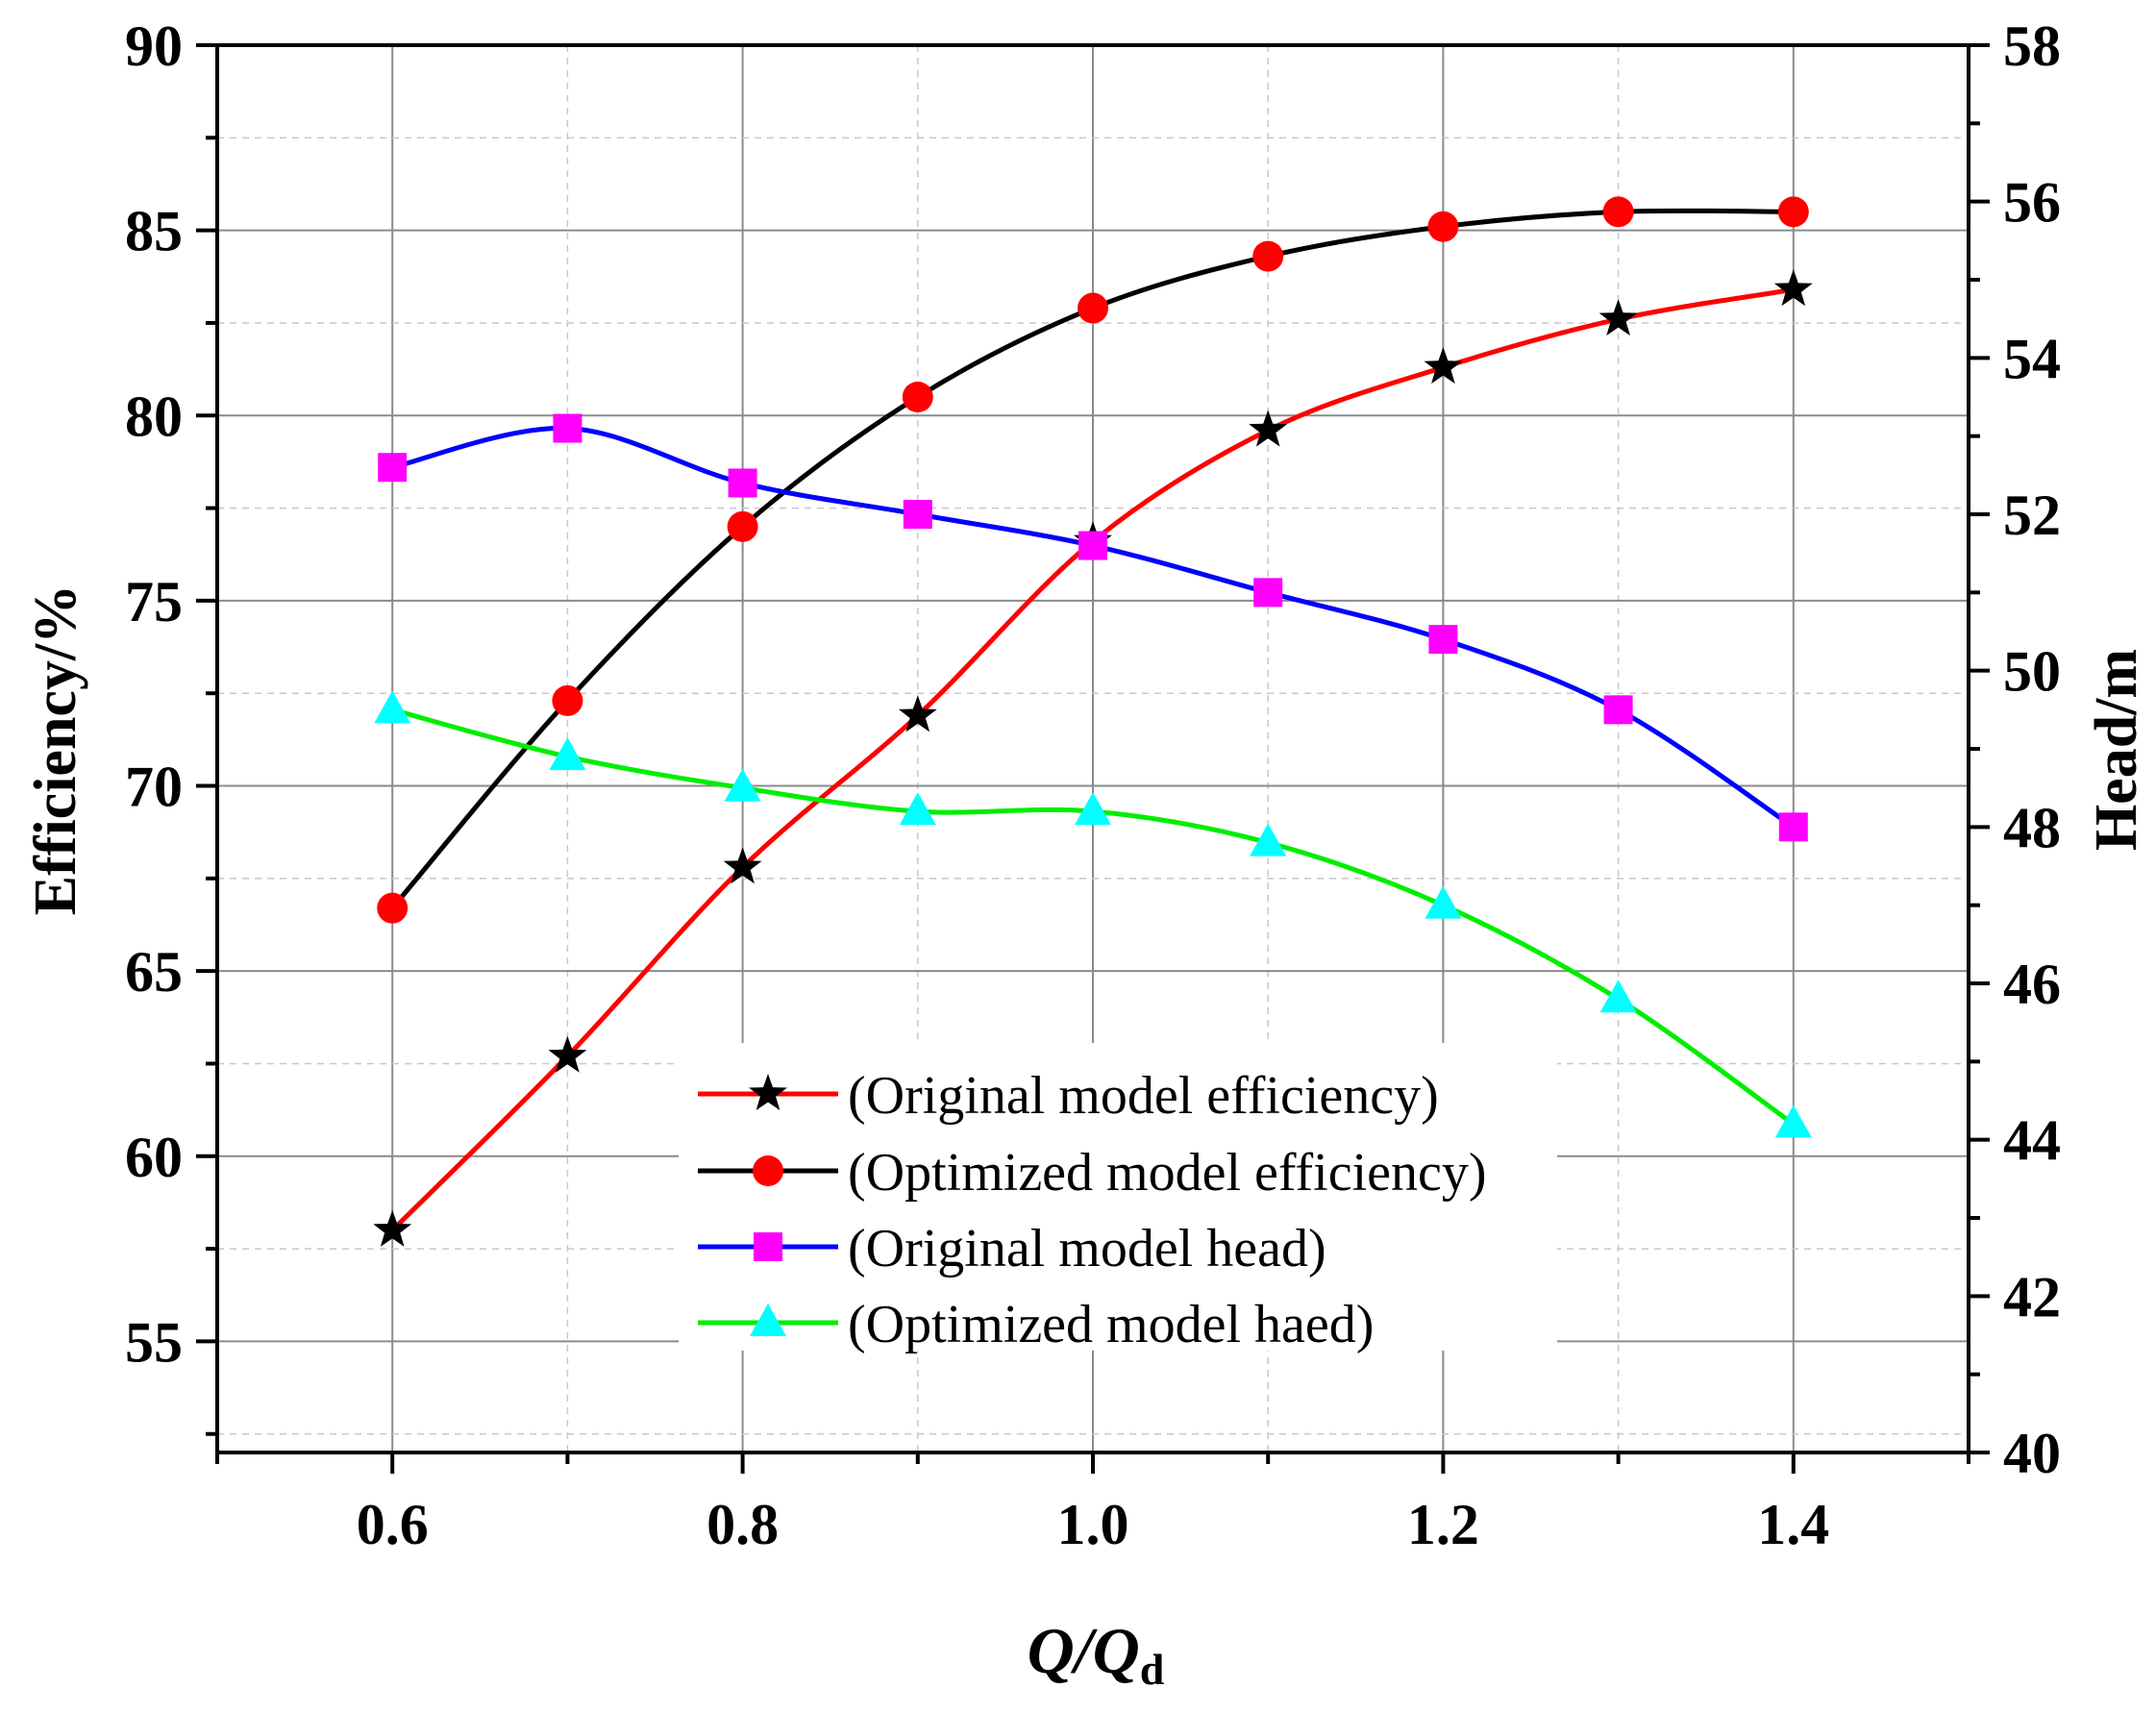 The width and height of the screenshot is (2156, 1713). Describe the element at coordinates (2032, 1141) in the screenshot. I see `y-right-tick-label: 44` at that location.